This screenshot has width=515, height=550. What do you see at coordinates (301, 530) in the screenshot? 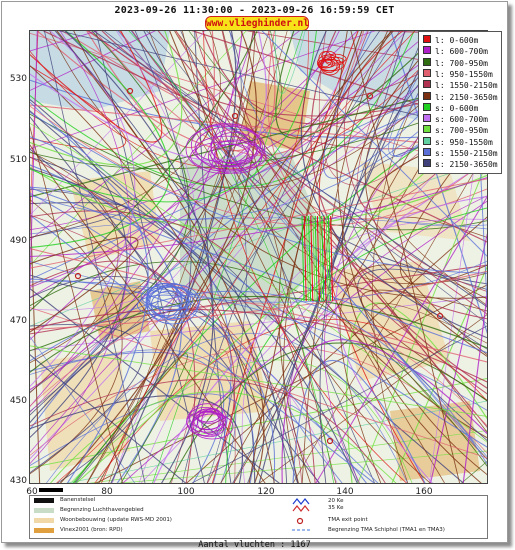
I see `tma-boundary-icon` at bounding box center [301, 530].